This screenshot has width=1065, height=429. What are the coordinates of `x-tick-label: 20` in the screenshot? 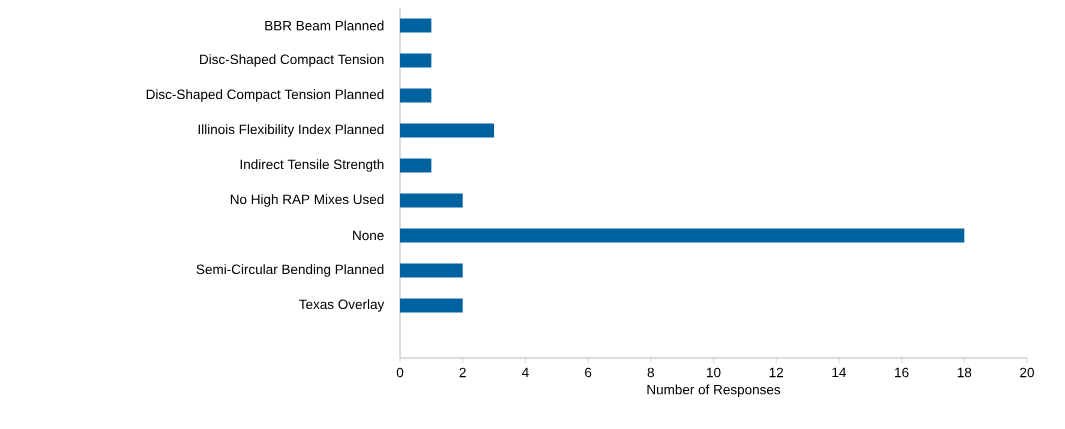 It's located at (1027, 372).